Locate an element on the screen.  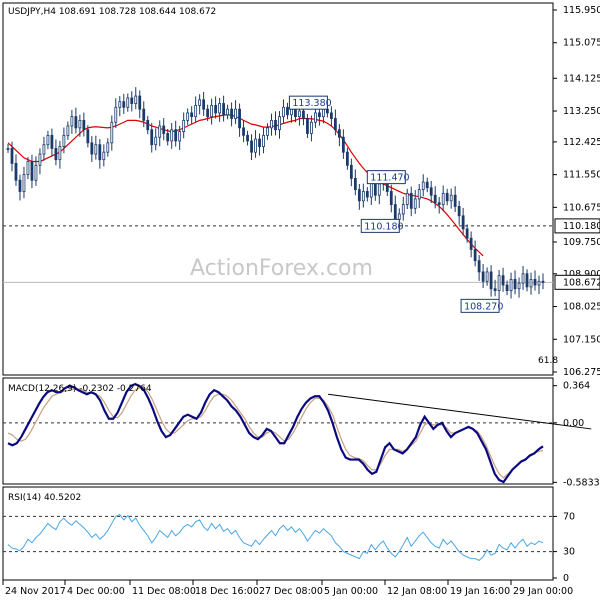
rsi-panel-frame is located at coordinates (278, 533).